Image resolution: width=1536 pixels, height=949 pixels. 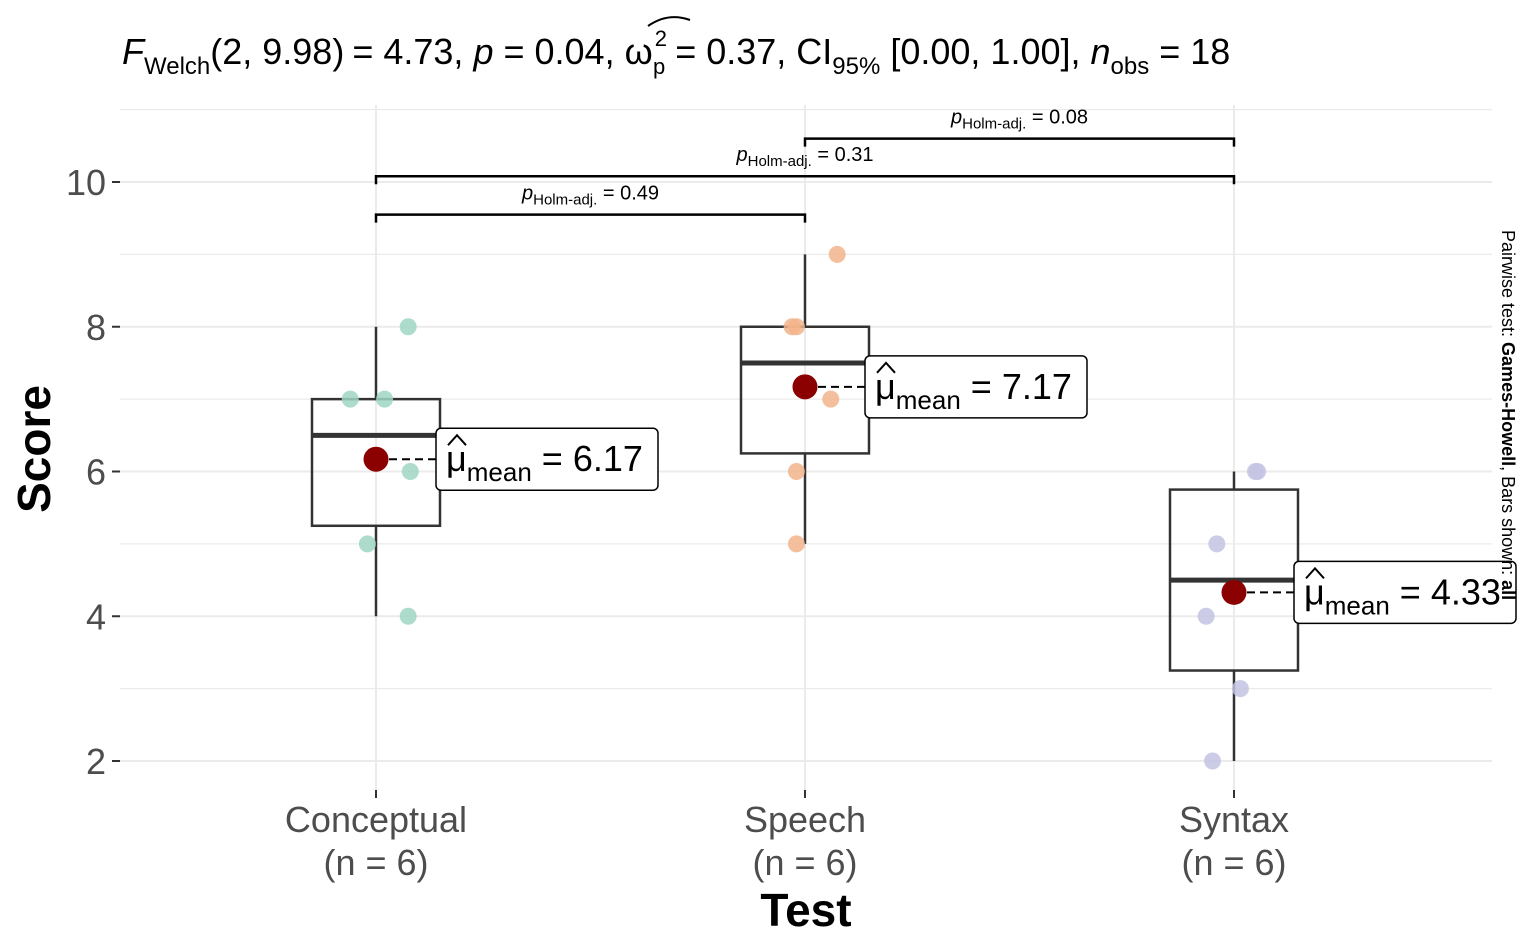 What do you see at coordinates (134, 51) in the screenshot?
I see `title-f-symbol: F` at bounding box center [134, 51].